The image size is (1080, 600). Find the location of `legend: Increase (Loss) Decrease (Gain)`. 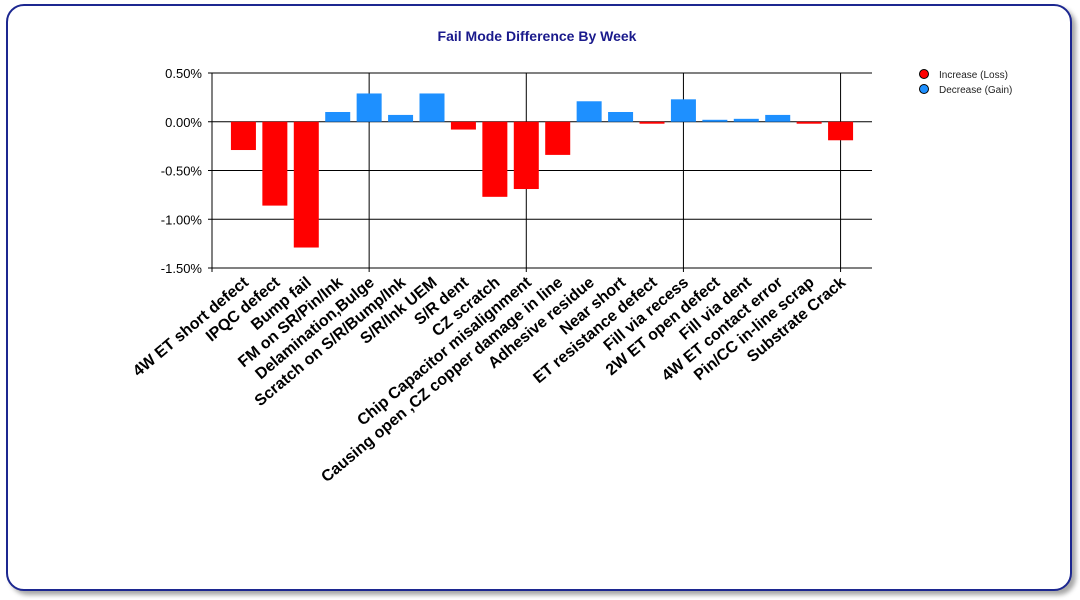

legend: Increase (Loss) Decrease (Gain) is located at coordinates (965, 82).